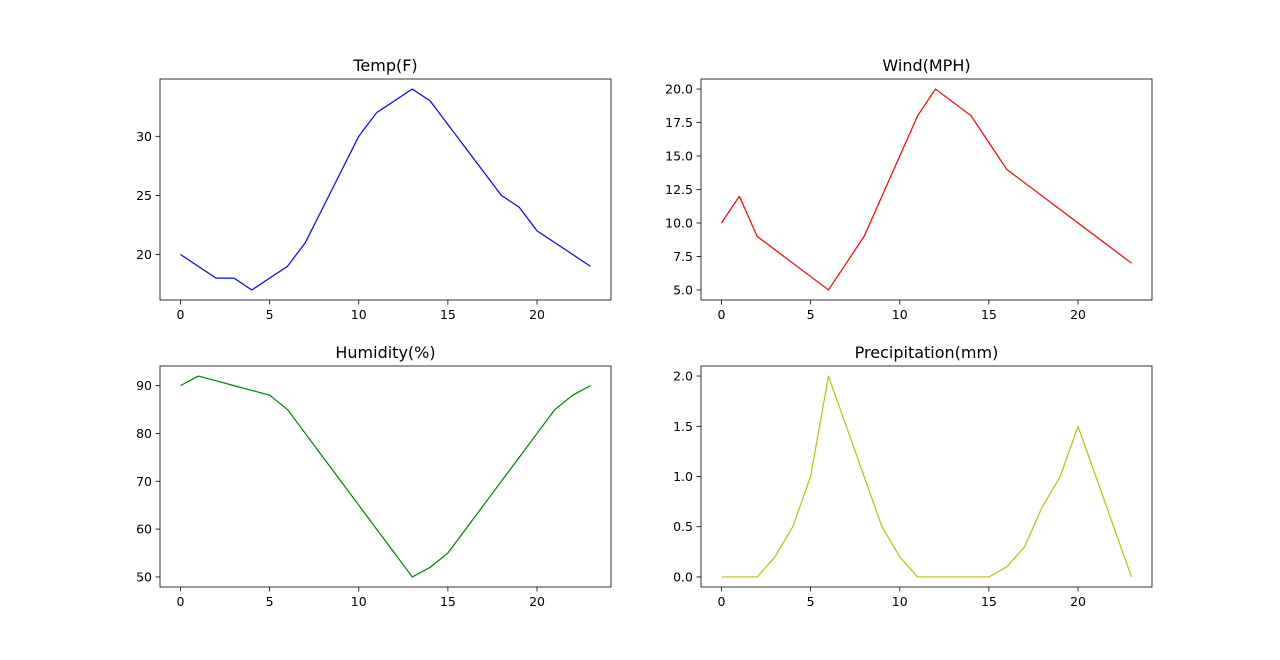 This screenshot has height=660, width=1280. What do you see at coordinates (927, 352) in the screenshot?
I see `precipitation-mm-title: Precipitation(mm)` at bounding box center [927, 352].